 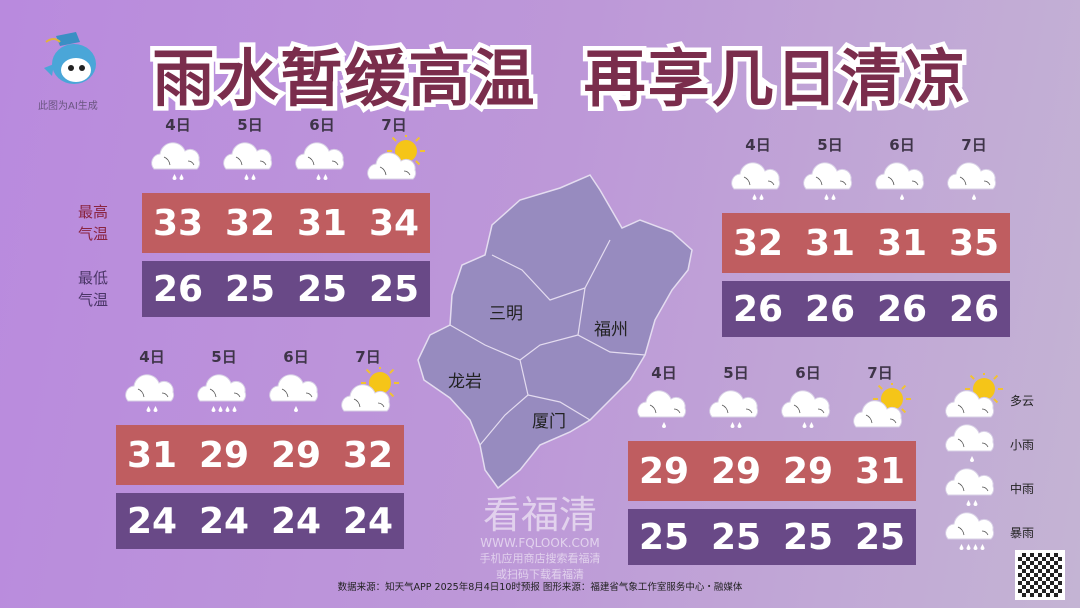 I want to click on forecast-panel-sanming: 4日 5日 6日 7日 33 32 31 34 26 25 25 25, so click(x=286, y=215).